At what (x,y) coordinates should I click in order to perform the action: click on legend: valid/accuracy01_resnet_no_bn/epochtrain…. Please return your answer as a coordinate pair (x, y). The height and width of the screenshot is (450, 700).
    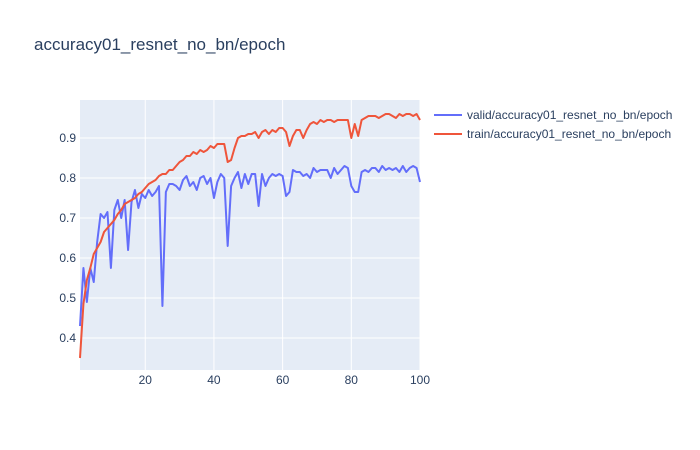
    Looking at the image, I should click on (553, 124).